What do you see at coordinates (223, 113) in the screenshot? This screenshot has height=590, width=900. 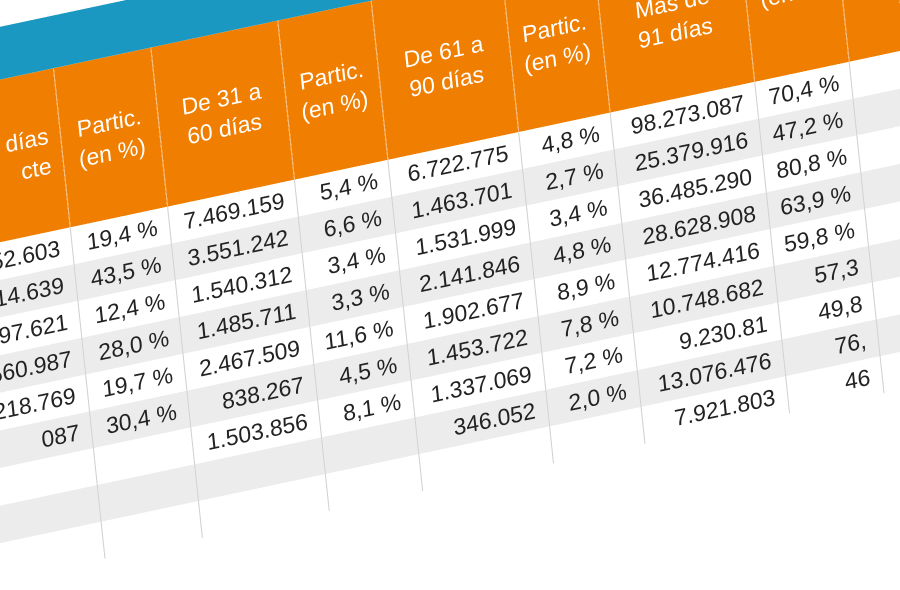 I see `header-cell: De 31 a 60 días` at bounding box center [223, 113].